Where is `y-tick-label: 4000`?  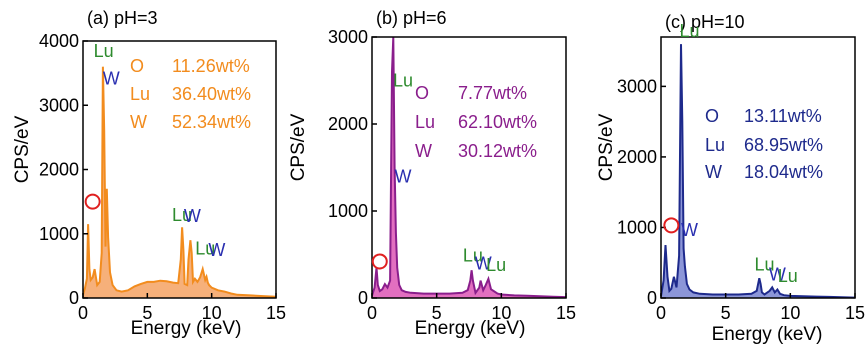
y-tick-label: 4000 is located at coordinates (59, 41).